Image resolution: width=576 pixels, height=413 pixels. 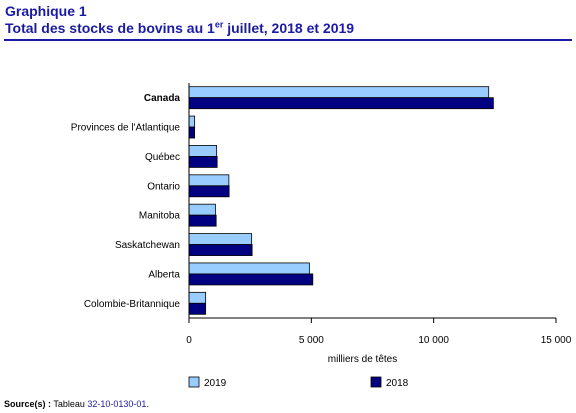 I want to click on x-tick-label-3: 15 000, so click(x=556, y=340).